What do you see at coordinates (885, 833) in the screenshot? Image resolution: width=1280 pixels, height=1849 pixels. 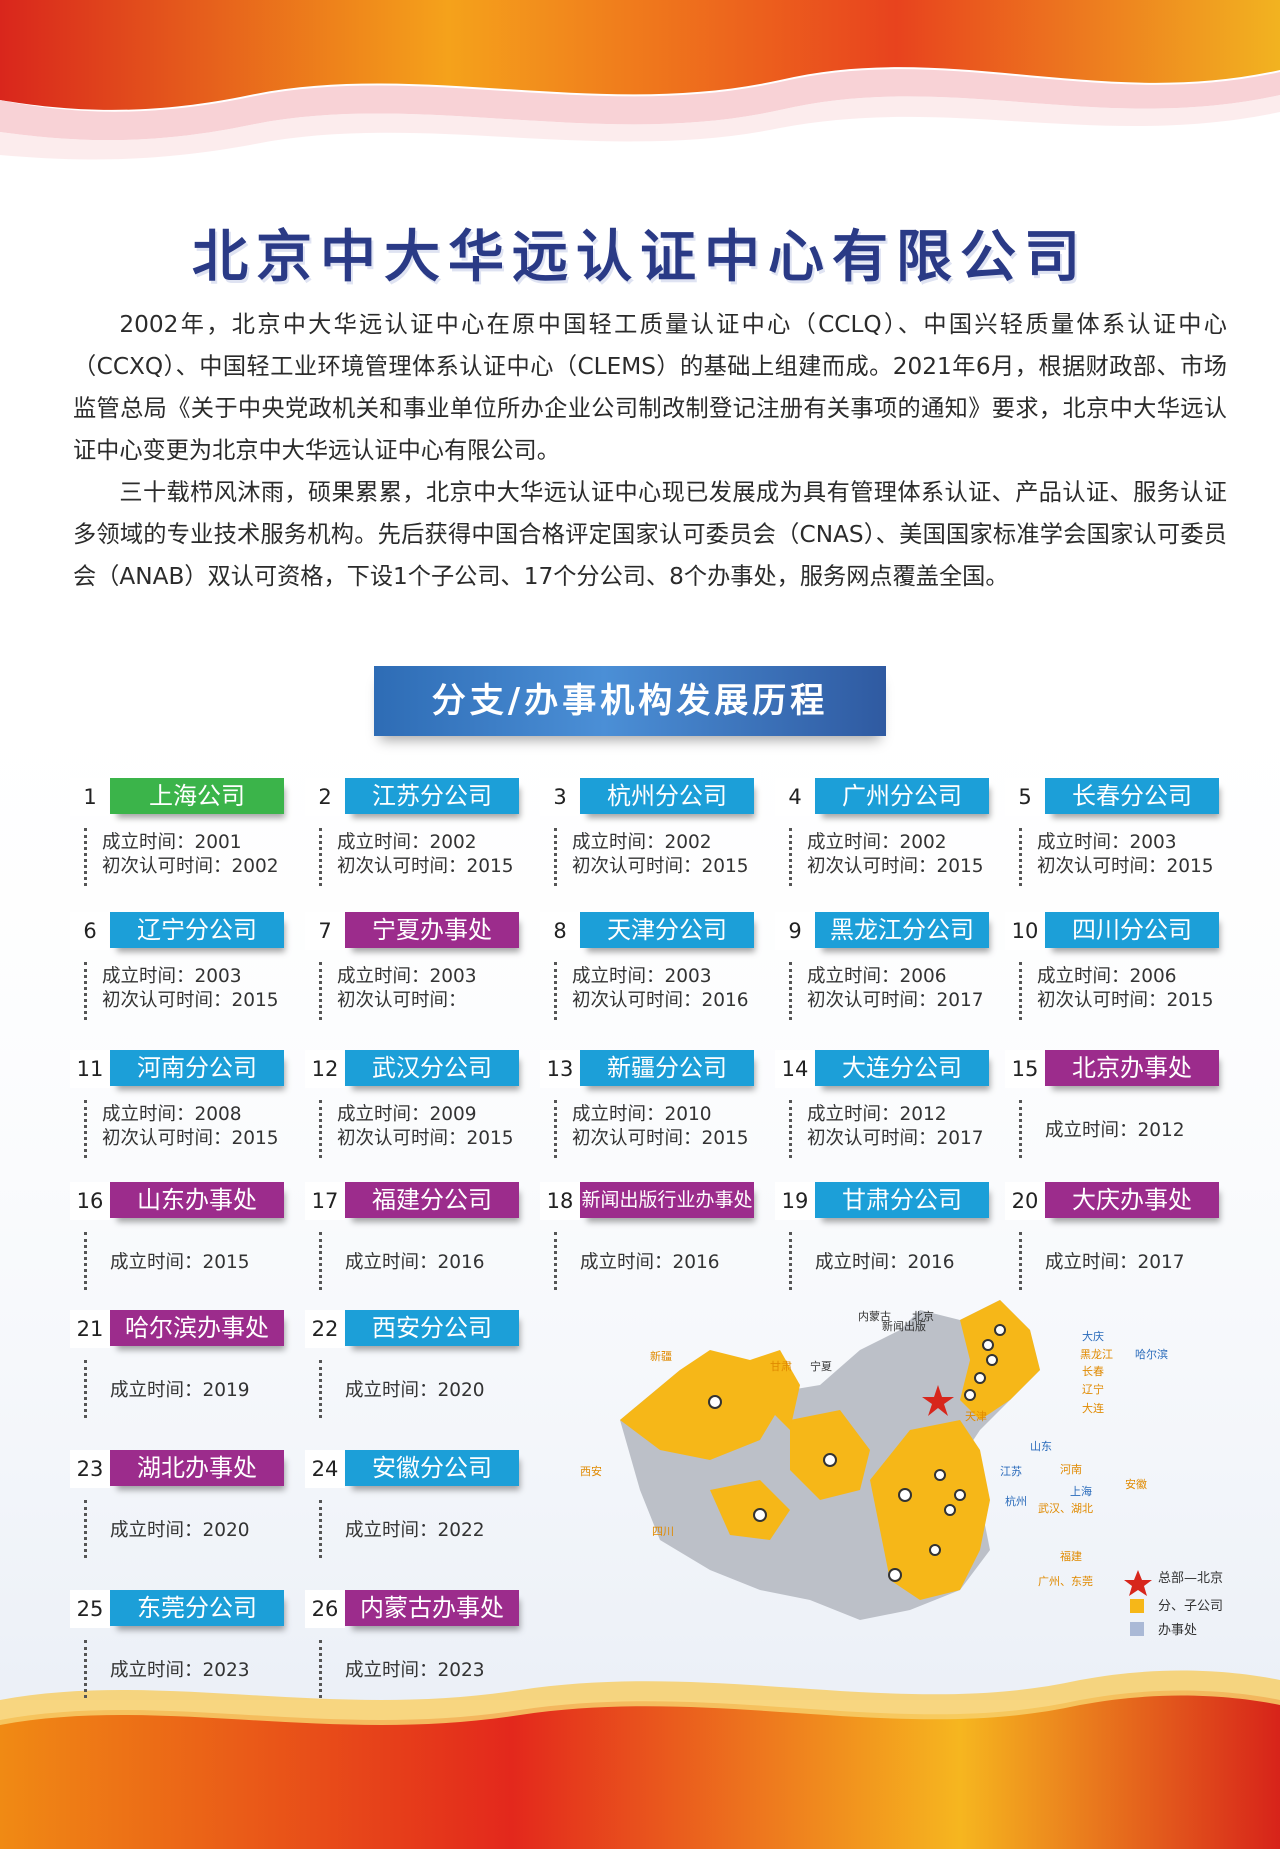 I see `branch-card: 4 广州分公司 成立时间：2002 初次认可时间：2015` at bounding box center [885, 833].